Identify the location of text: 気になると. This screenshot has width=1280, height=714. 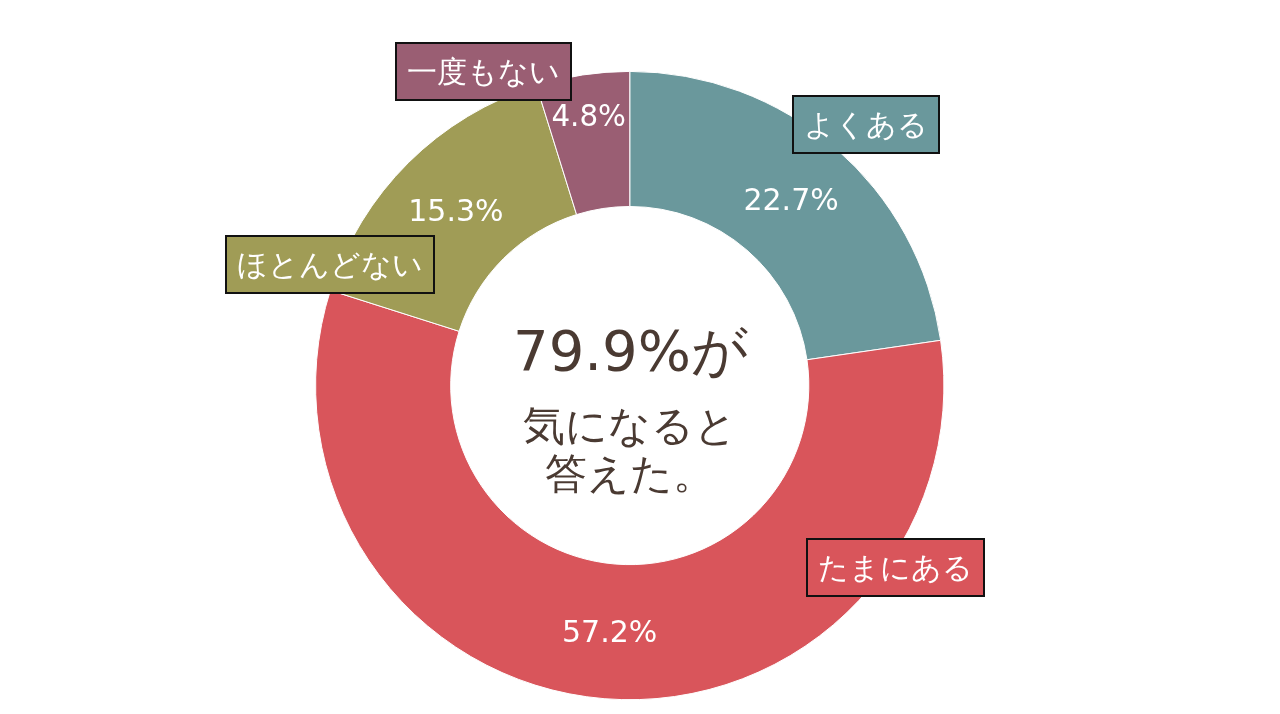
(630, 425).